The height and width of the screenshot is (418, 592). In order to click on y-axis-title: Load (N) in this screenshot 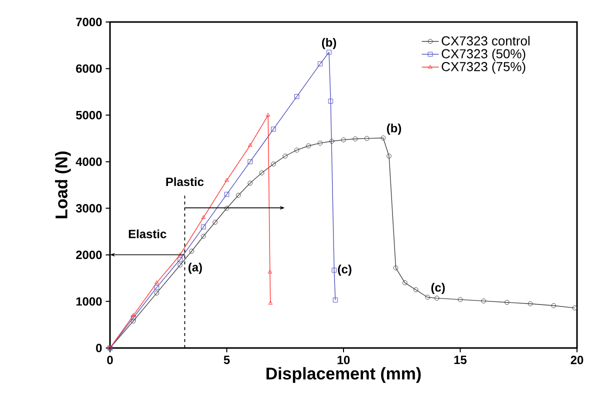, I will do `click(63, 185)`.